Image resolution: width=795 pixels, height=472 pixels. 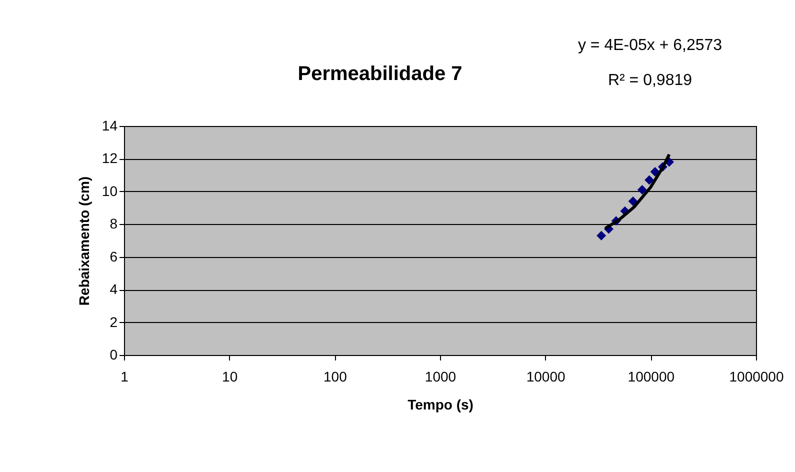 I want to click on x-tick-label: 1000000, so click(x=756, y=376).